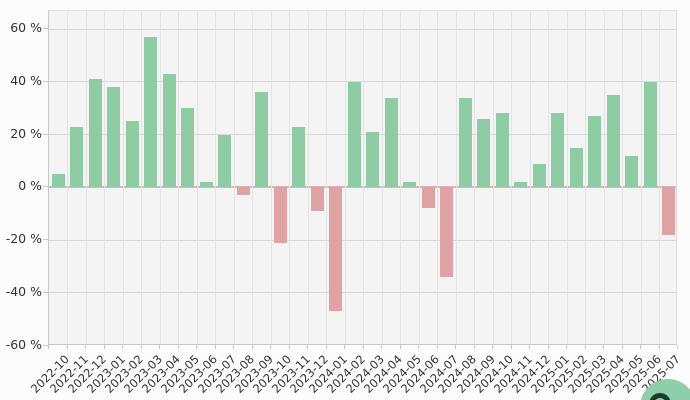  I want to click on zero-line, so click(362, 187).